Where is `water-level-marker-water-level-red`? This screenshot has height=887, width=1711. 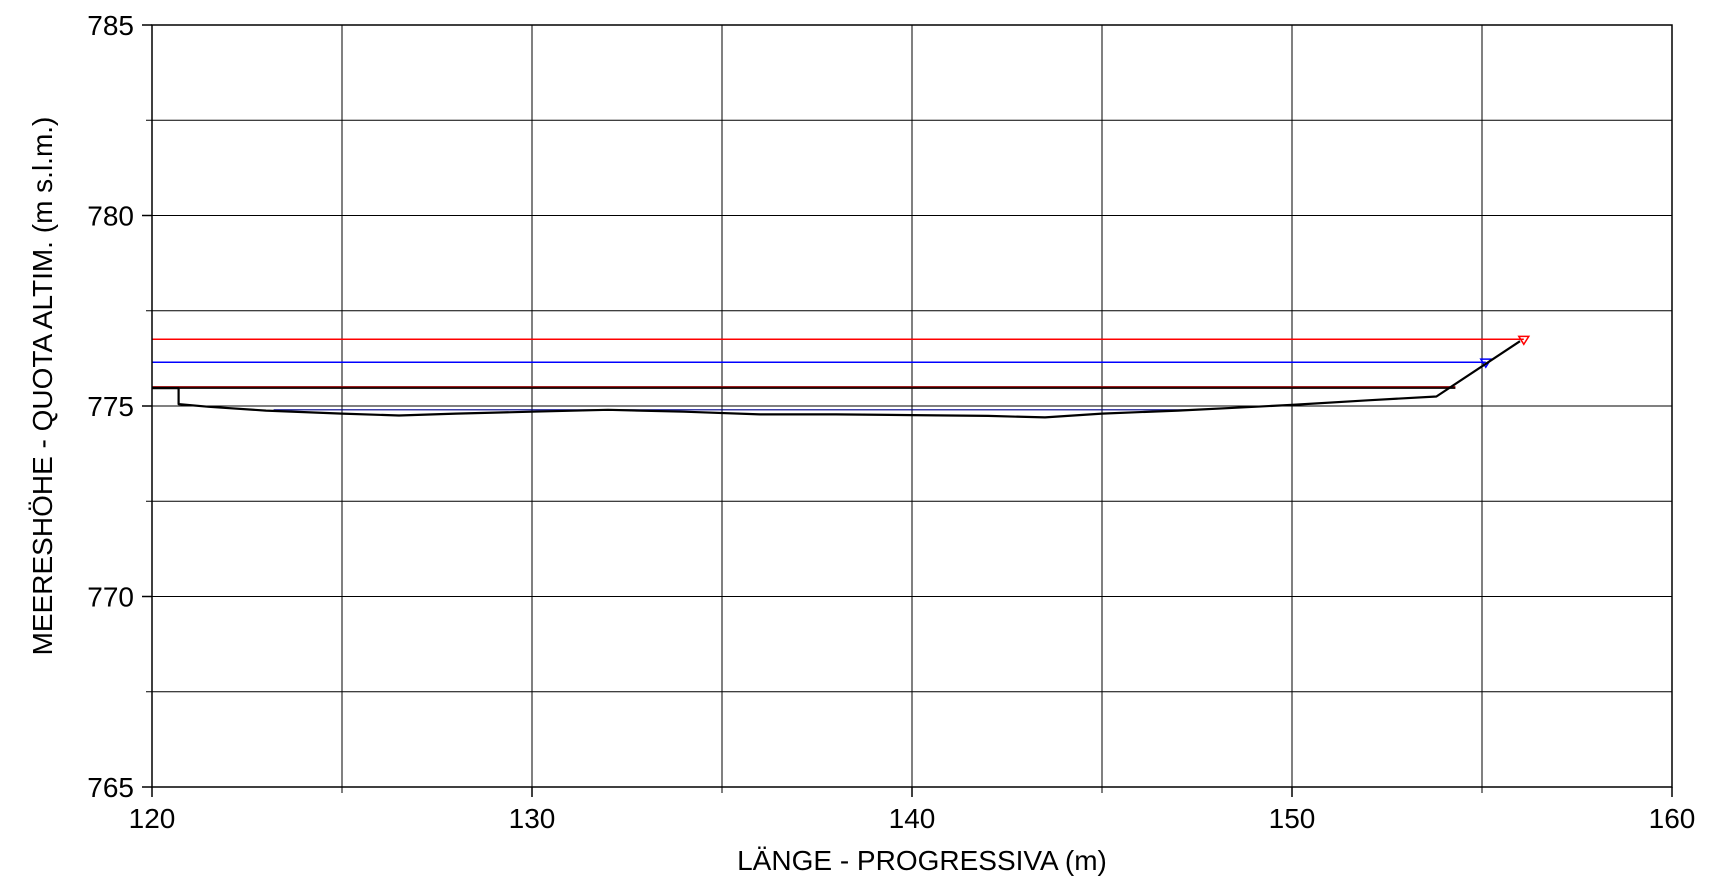 water-level-marker-water-level-red is located at coordinates (1524, 340).